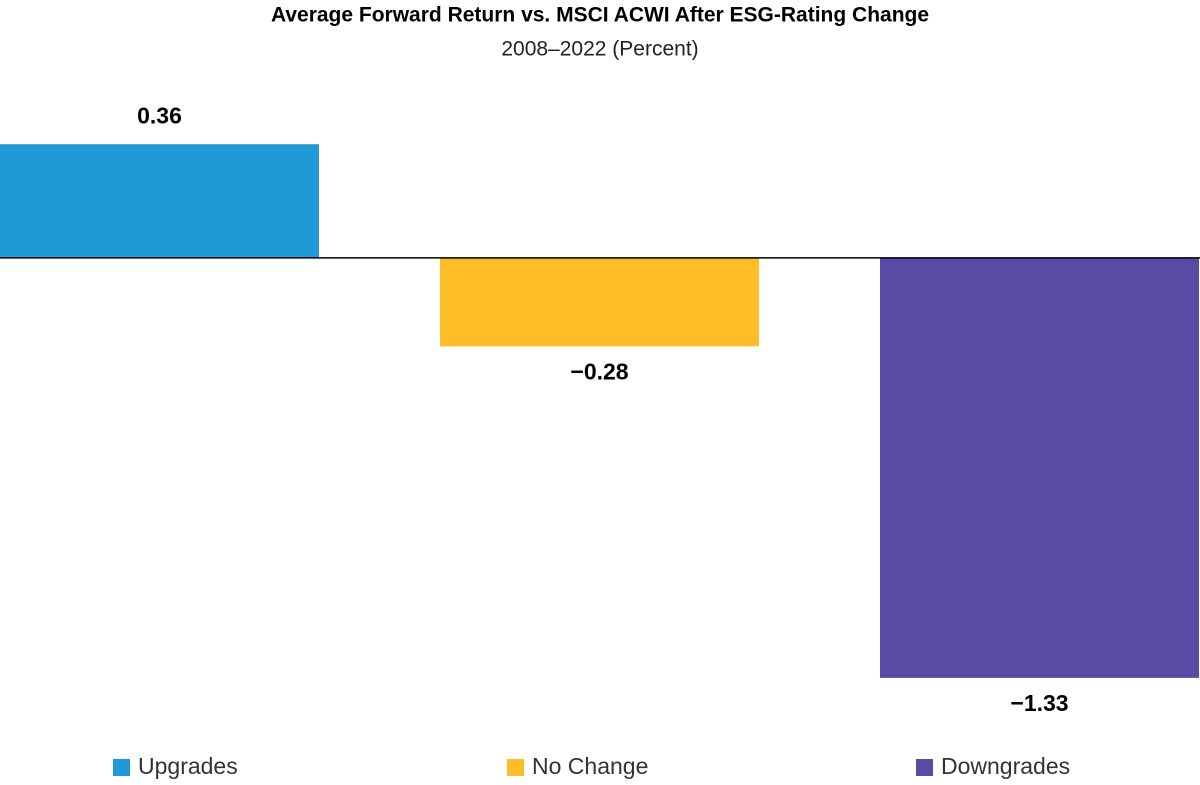 The image size is (1200, 785). What do you see at coordinates (1005, 766) in the screenshot?
I see `legend-label: Downgrades` at bounding box center [1005, 766].